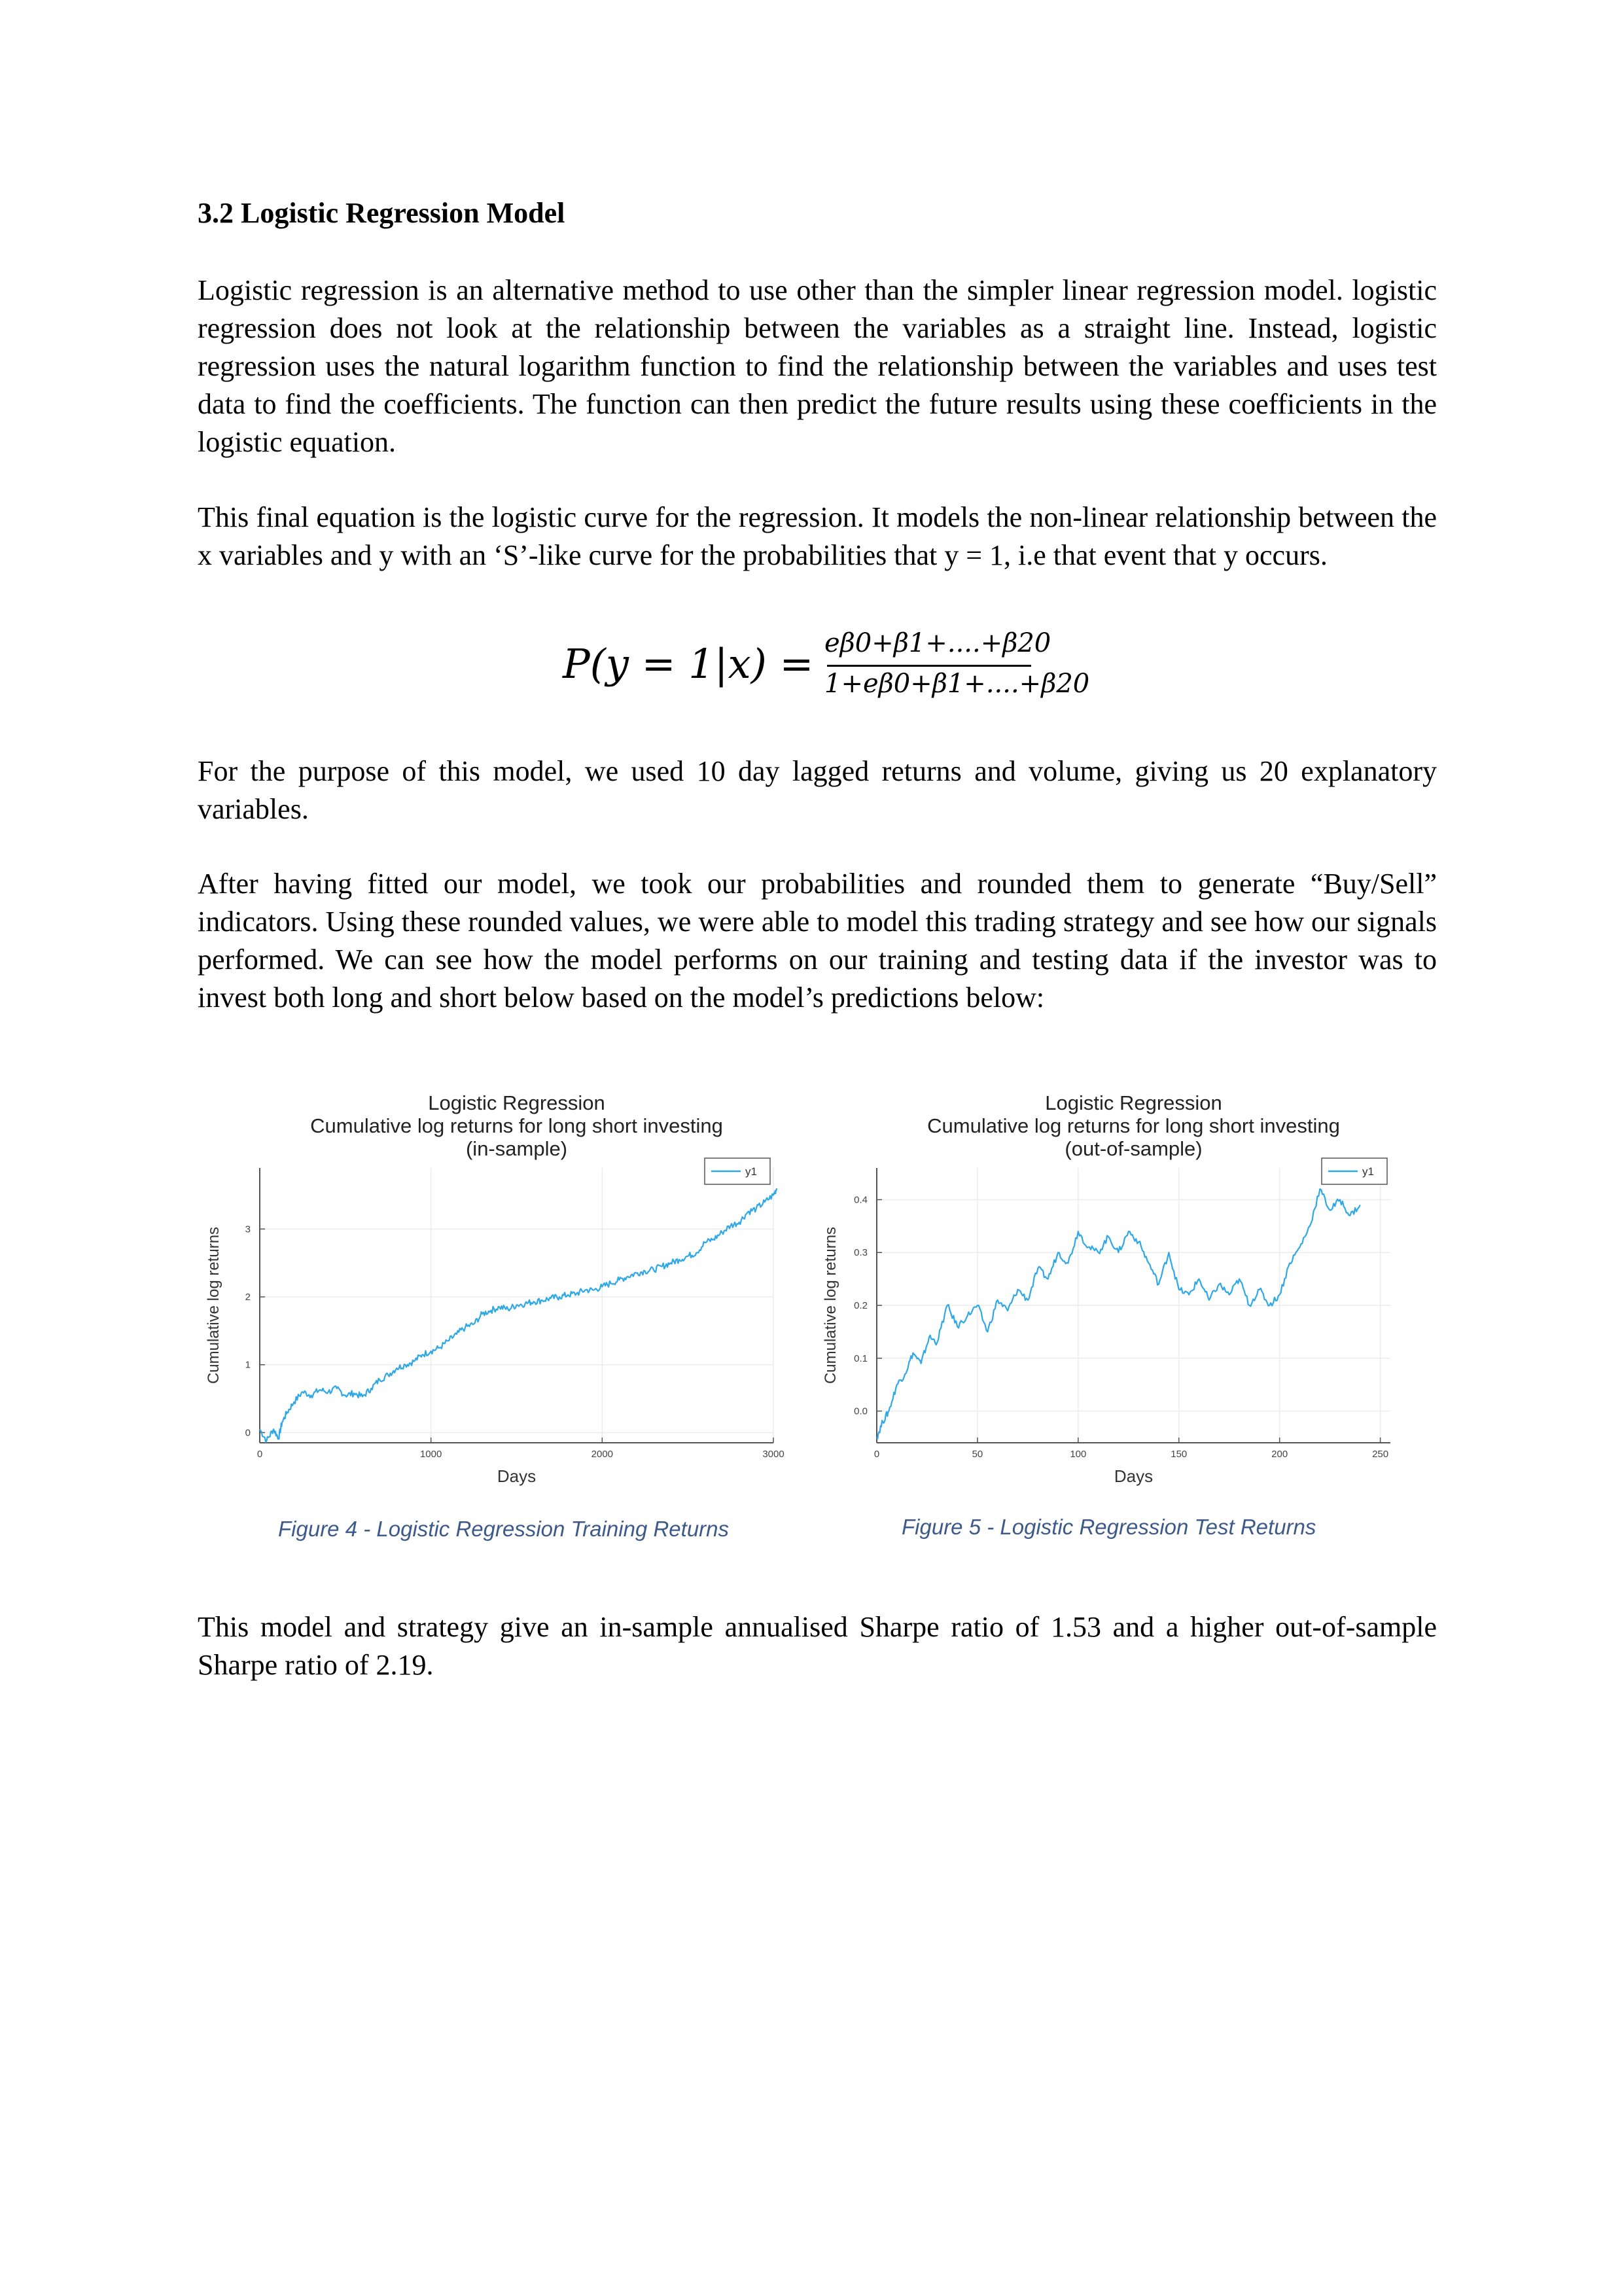 This screenshot has width=1622, height=2296. Describe the element at coordinates (381, 213) in the screenshot. I see `section-heading: 3.2 Logistic Regression Model` at that location.